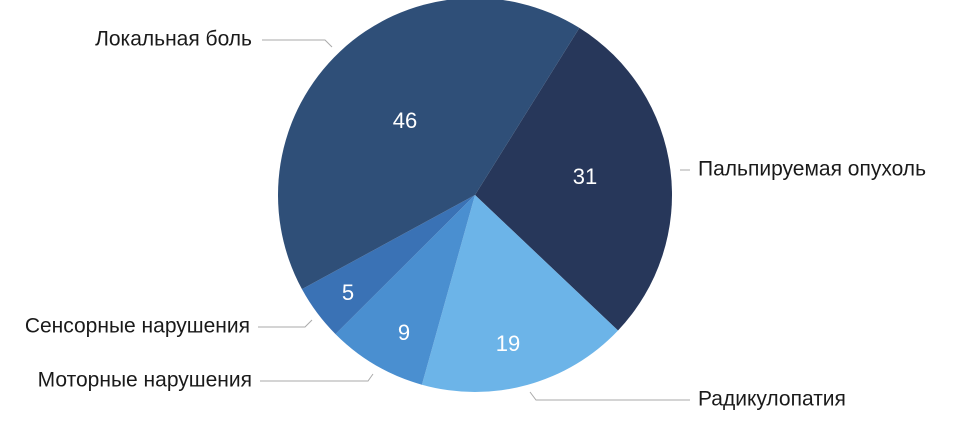  I want to click on category-label: Сенсорные нарушения, so click(137, 326).